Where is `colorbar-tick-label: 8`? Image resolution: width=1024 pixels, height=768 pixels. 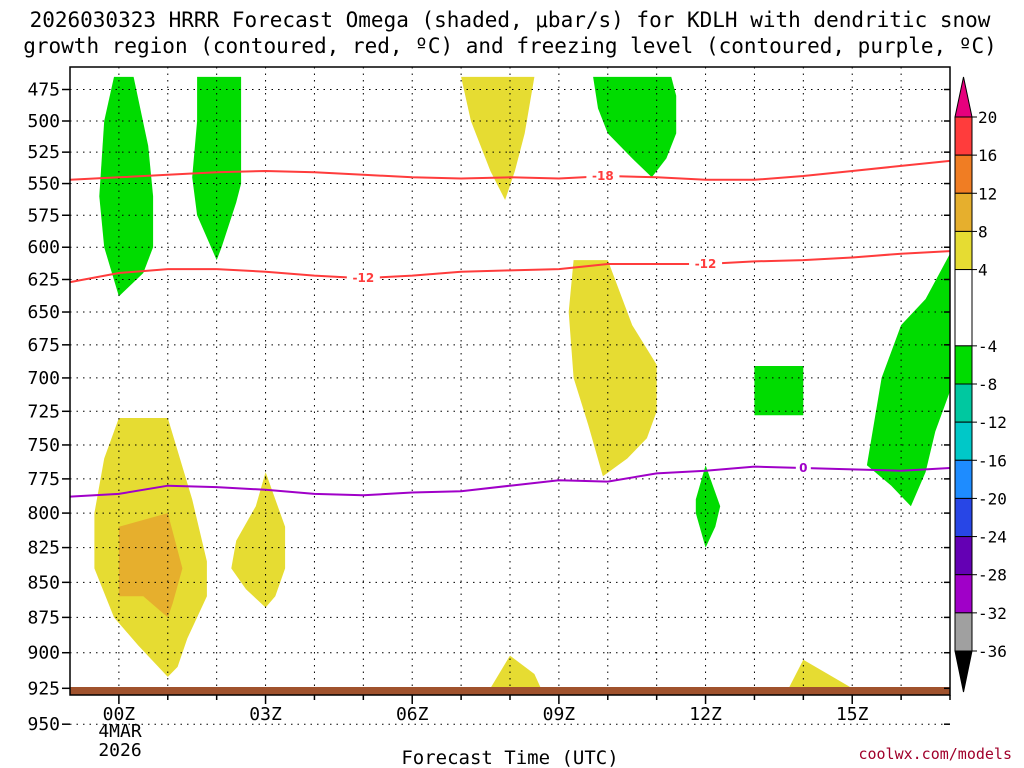 colorbar-tick-label: 8 is located at coordinates (983, 231).